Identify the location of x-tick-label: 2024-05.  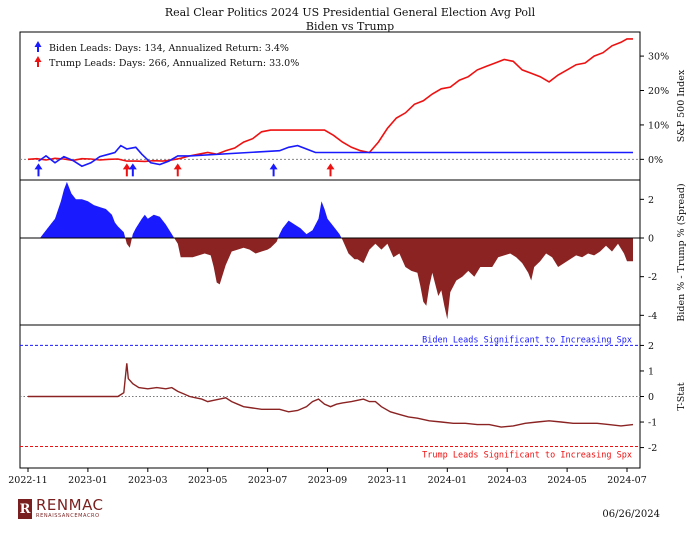
(566, 480).